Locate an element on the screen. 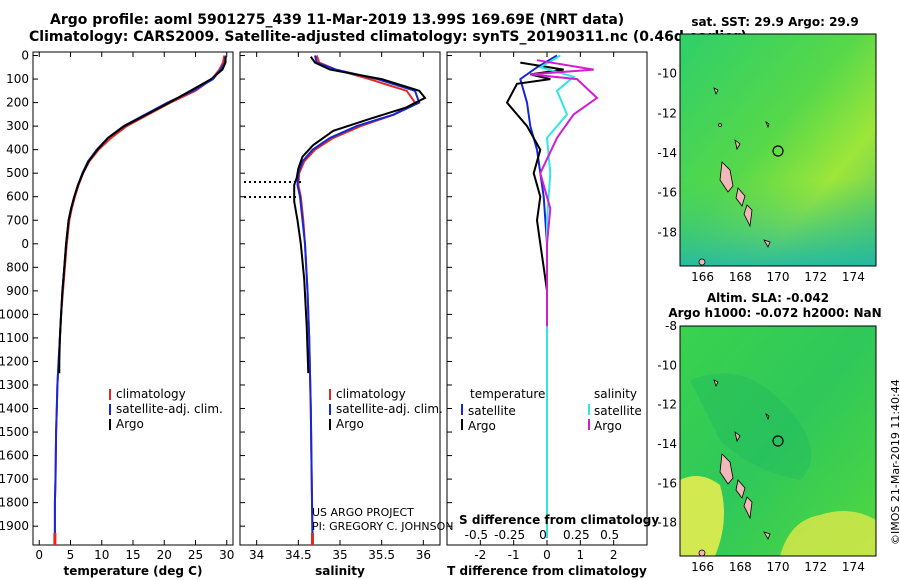 The height and width of the screenshot is (580, 900). sla-map-ytick-label: -18 is located at coordinates (667, 523).